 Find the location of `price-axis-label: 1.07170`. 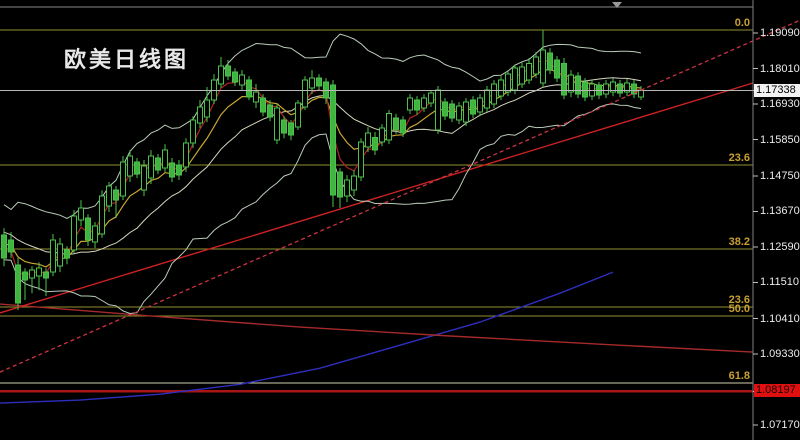

price-axis-label: 1.07170 is located at coordinates (780, 425).